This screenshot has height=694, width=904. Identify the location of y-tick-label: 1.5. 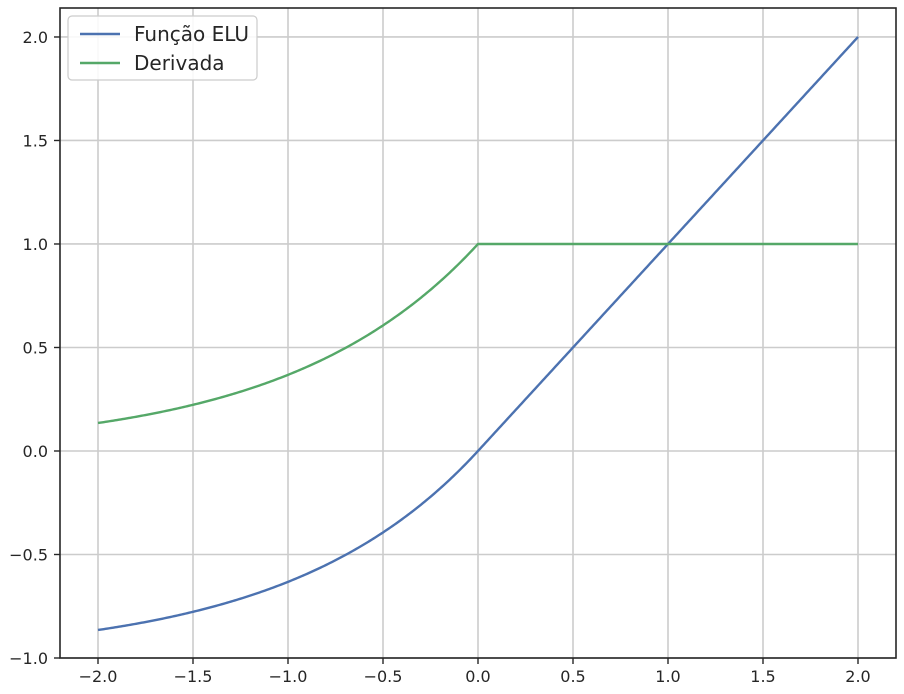
(35, 140).